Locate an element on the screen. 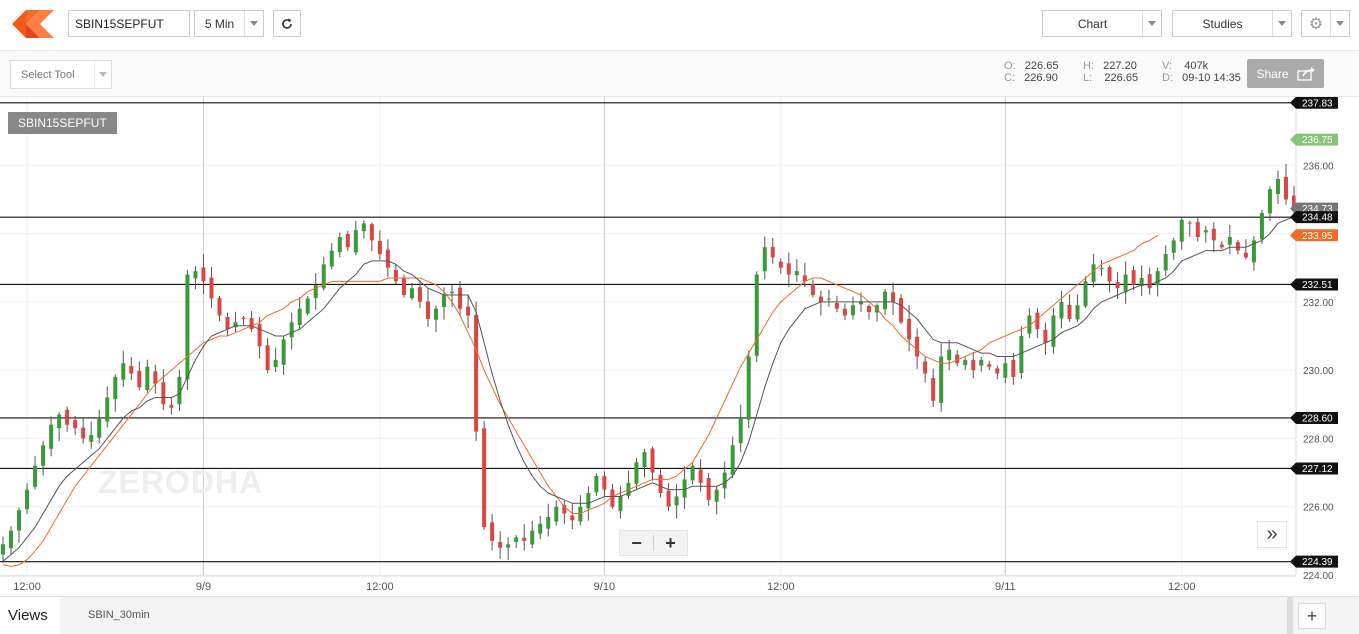 The height and width of the screenshot is (634, 1359). date-value: 09-10 14:35 is located at coordinates (1211, 78).